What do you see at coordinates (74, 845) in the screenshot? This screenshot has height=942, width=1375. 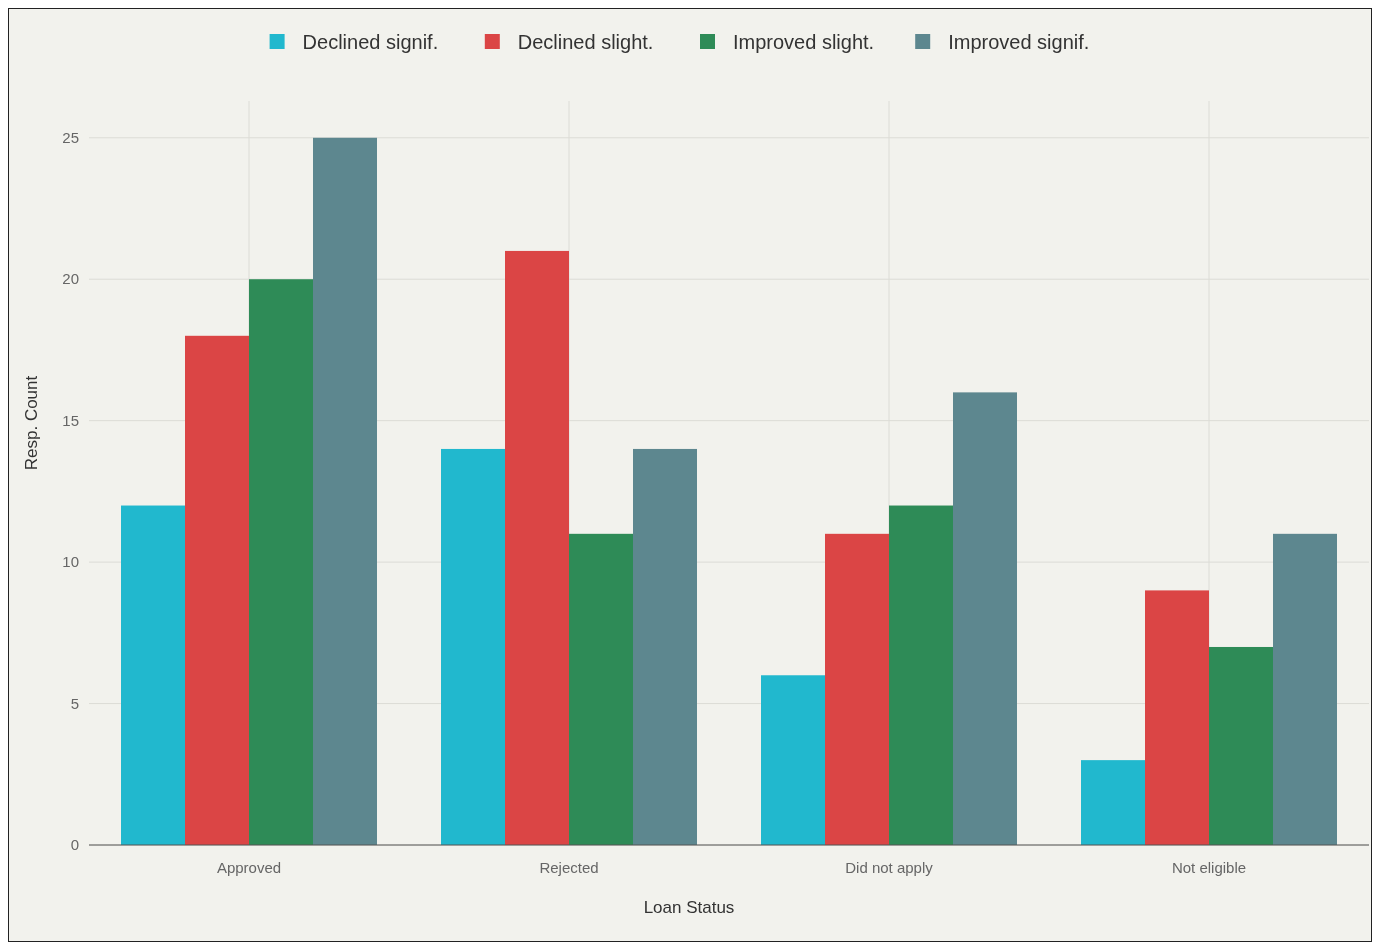 I see `y-tick-label: 0` at bounding box center [74, 845].